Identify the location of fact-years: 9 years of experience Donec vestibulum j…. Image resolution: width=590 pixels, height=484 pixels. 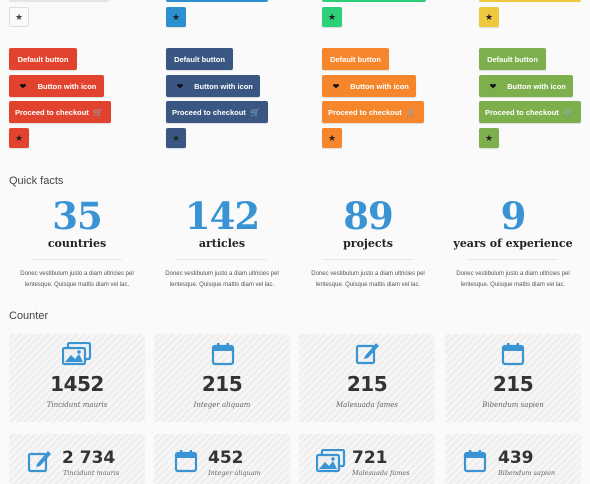
(513, 243).